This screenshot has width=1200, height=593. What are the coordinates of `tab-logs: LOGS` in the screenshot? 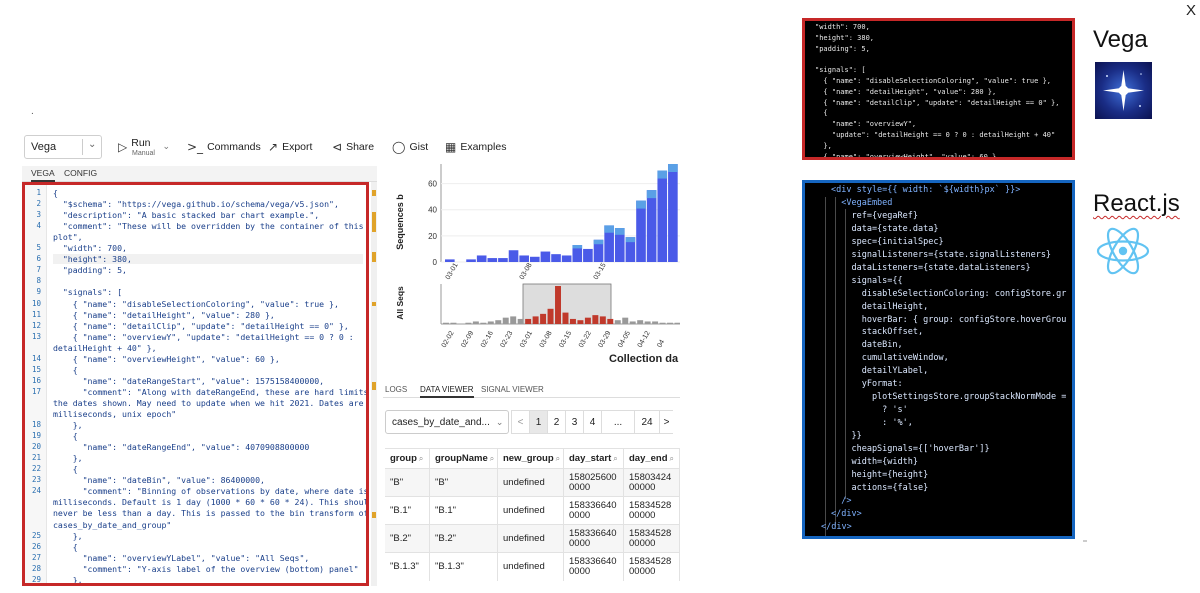 It's located at (396, 389).